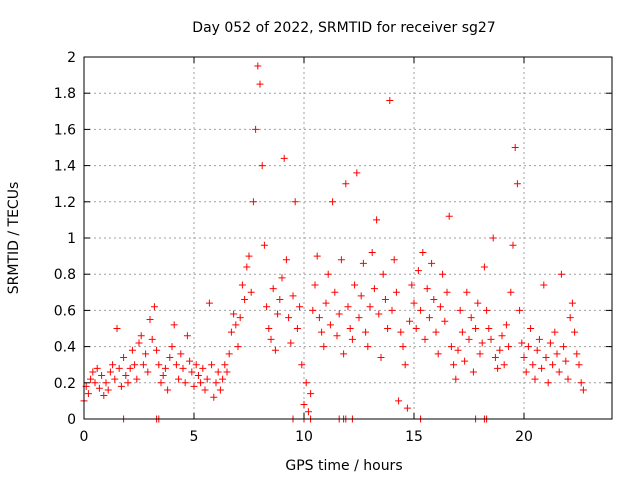 The image size is (640, 480). What do you see at coordinates (65, 311) in the screenshot?
I see `y-tick-label: 0.6` at bounding box center [65, 311].